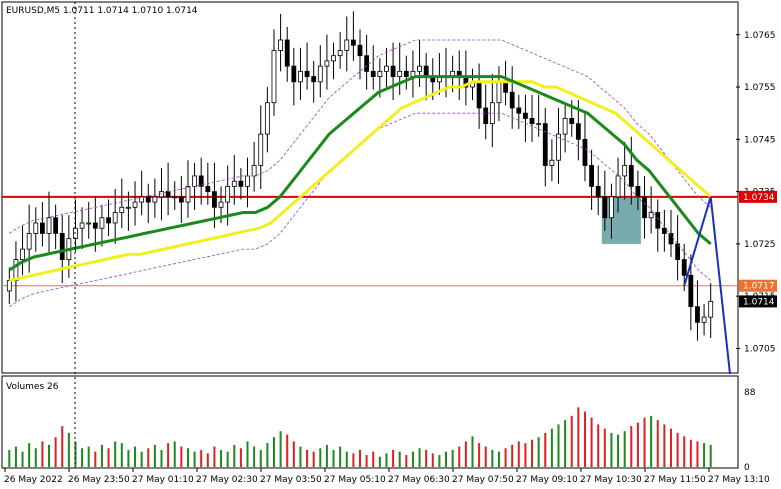 The height and width of the screenshot is (489, 781). I want to click on time-tick-label: 27 May 03:50, so click(291, 480).